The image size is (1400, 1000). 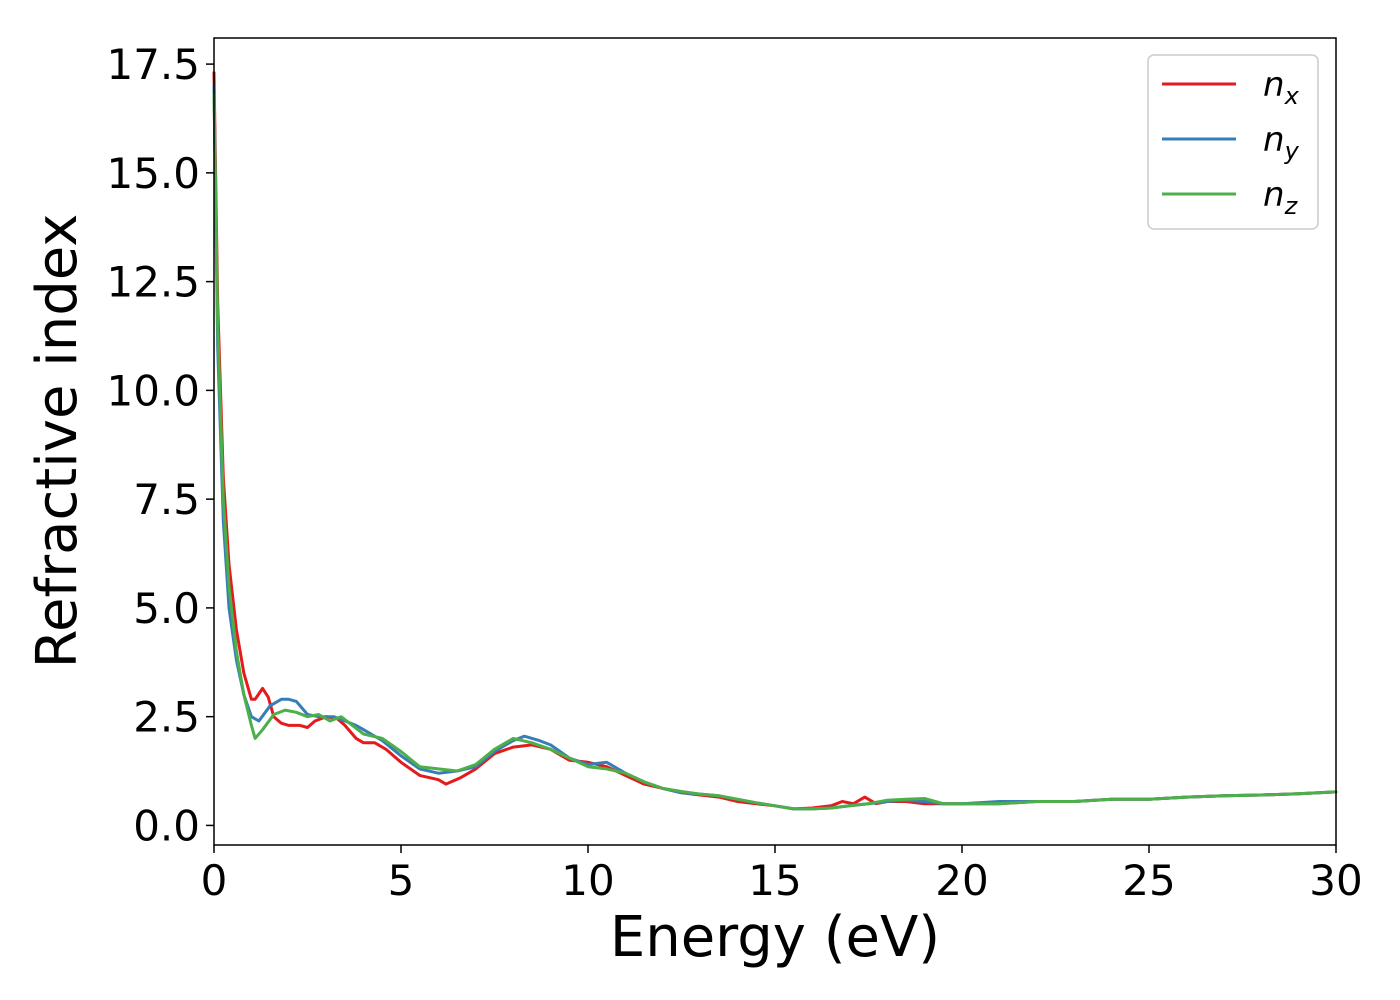 What do you see at coordinates (166, 608) in the screenshot?
I see `y-tick-label: 5.0` at bounding box center [166, 608].